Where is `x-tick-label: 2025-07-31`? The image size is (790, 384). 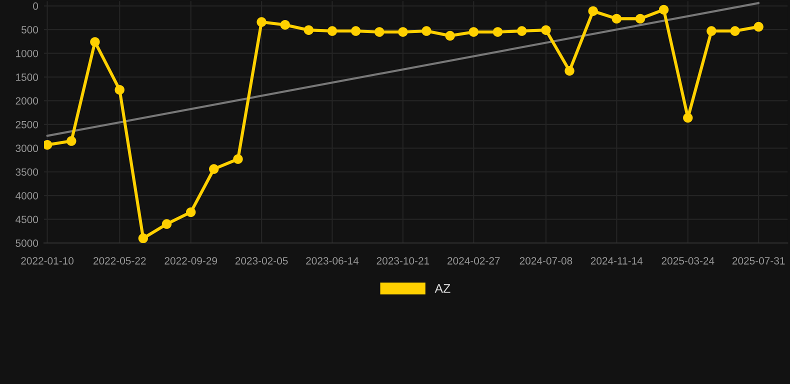
x-tick-label: 2025-07-31 is located at coordinates (758, 261).